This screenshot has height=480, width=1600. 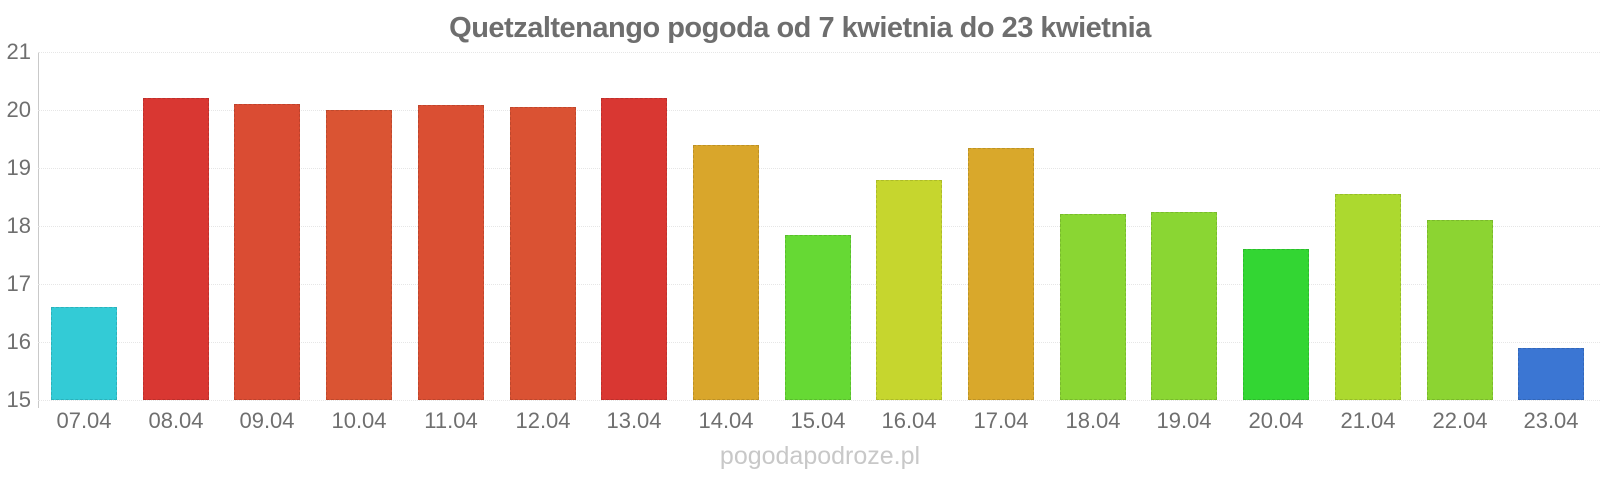 I want to click on y-tick-16: 16, so click(x=18, y=341).